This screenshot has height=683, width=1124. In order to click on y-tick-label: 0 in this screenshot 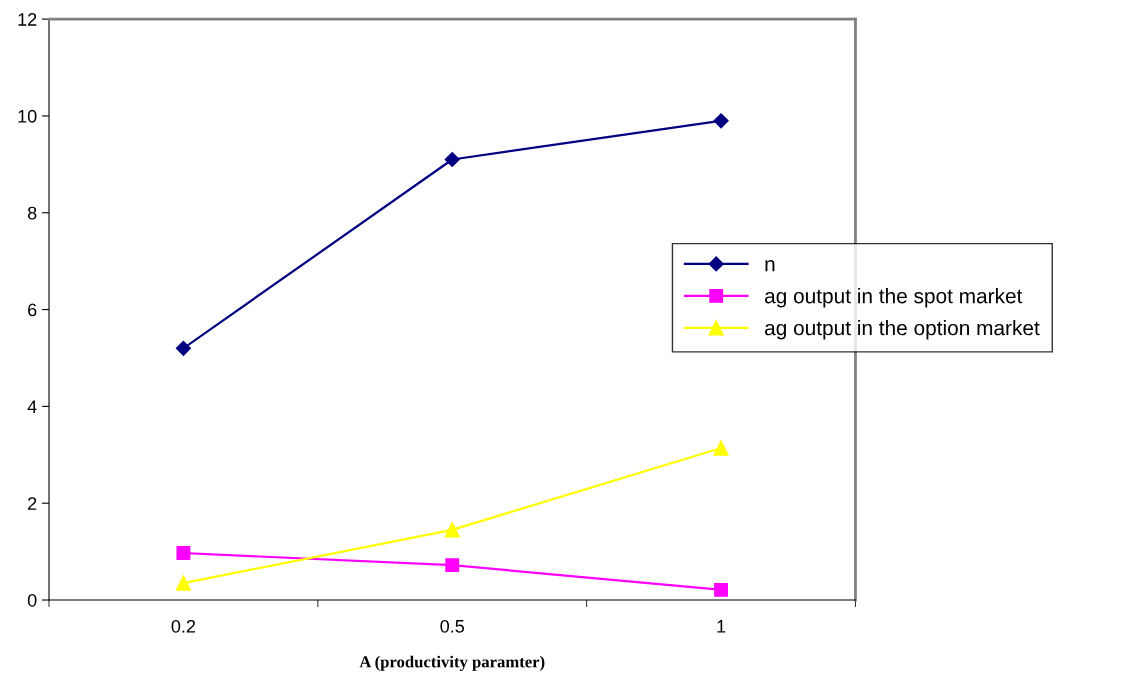, I will do `click(32, 600)`.